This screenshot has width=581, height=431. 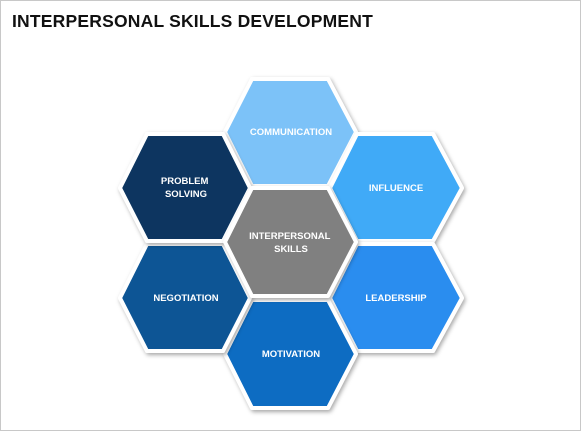 I want to click on hex-motivation-shape, so click(x=290, y=354).